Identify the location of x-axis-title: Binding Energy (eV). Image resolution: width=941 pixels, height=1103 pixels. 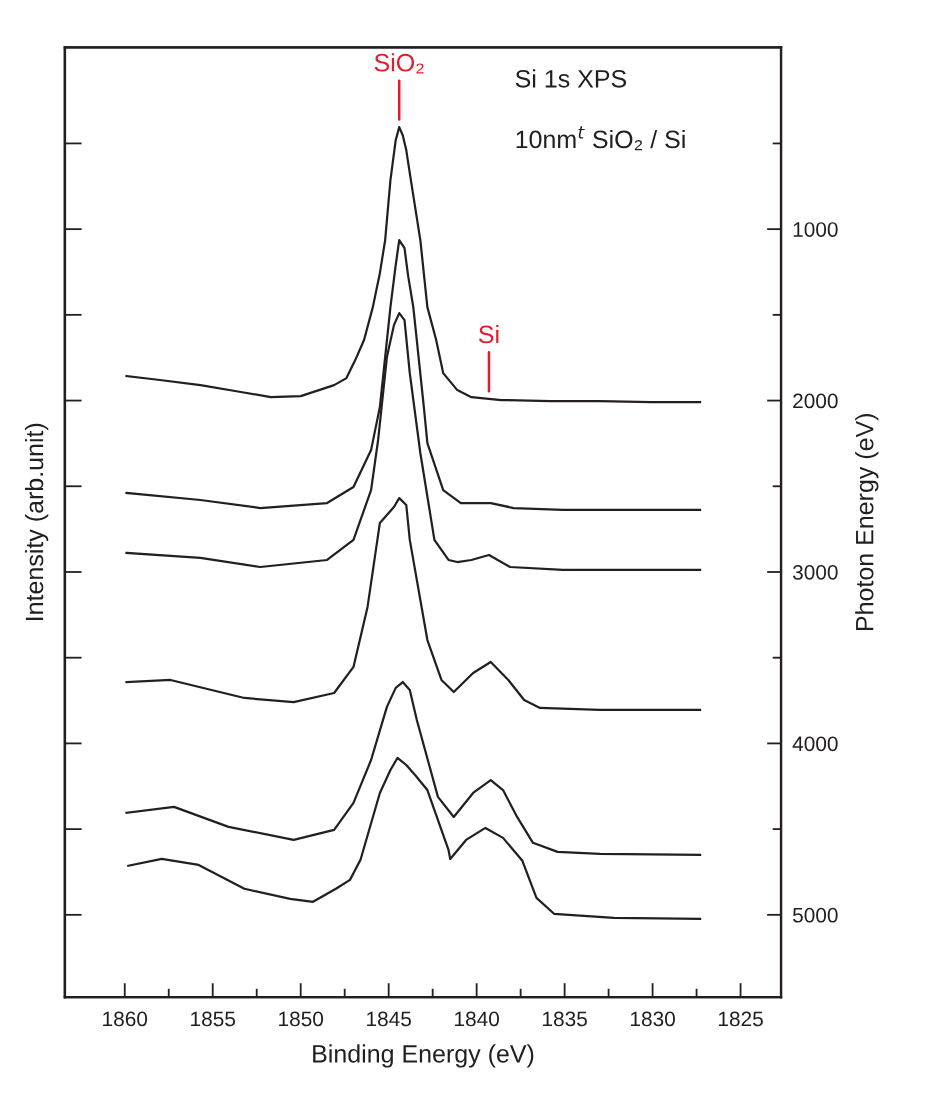
(423, 1056).